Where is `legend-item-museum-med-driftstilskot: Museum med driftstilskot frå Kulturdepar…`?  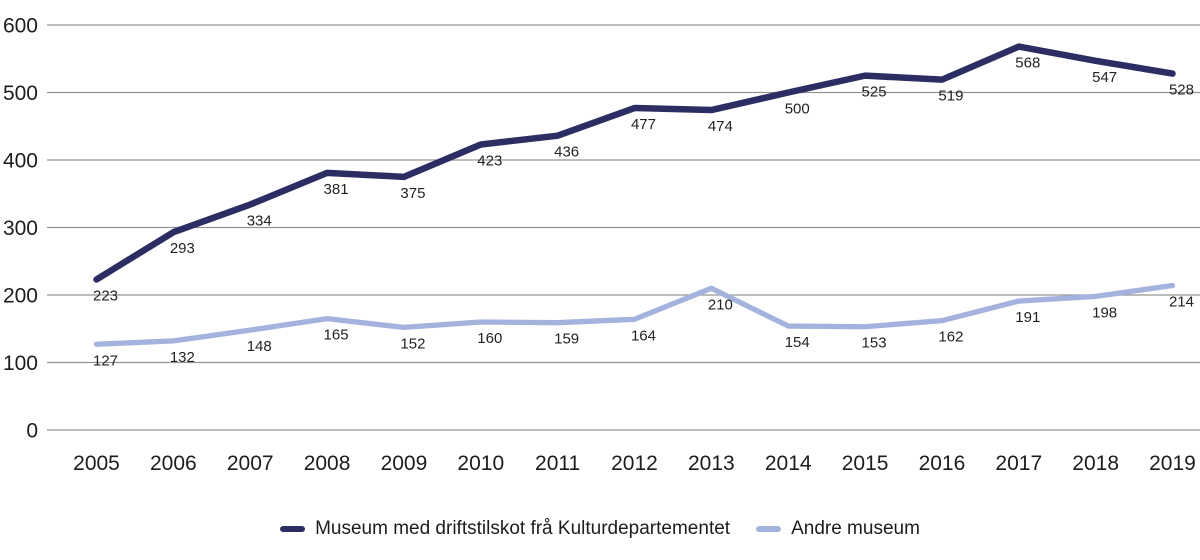 legend-item-museum-med-driftstilskot: Museum med driftstilskot frå Kulturdepar… is located at coordinates (505, 529).